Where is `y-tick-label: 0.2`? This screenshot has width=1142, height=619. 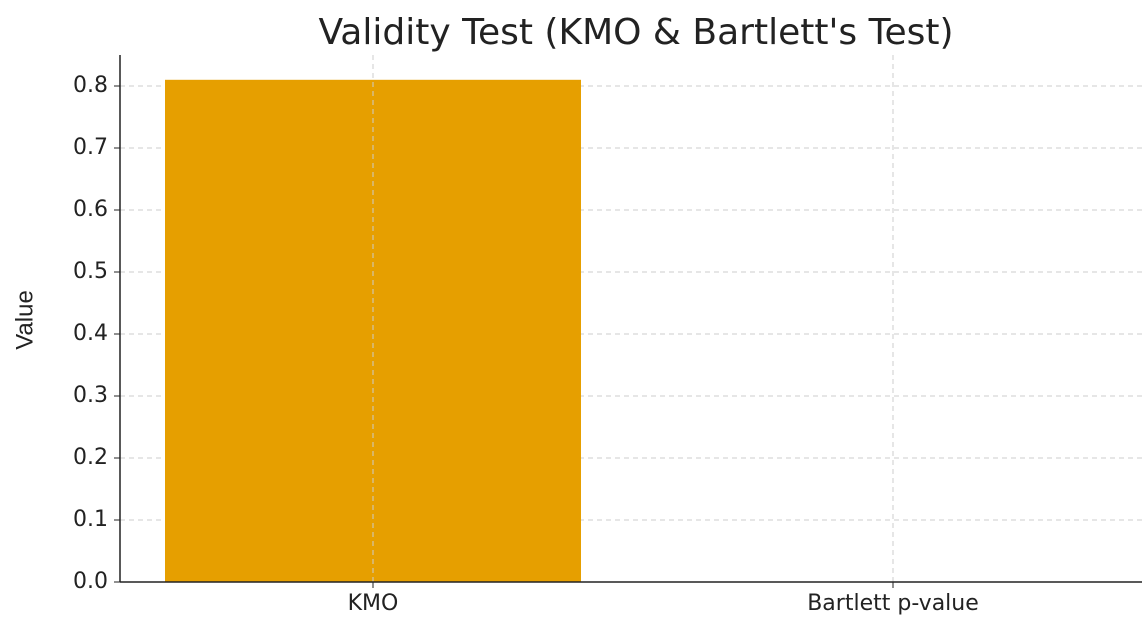
y-tick-label: 0.2 is located at coordinates (90, 457).